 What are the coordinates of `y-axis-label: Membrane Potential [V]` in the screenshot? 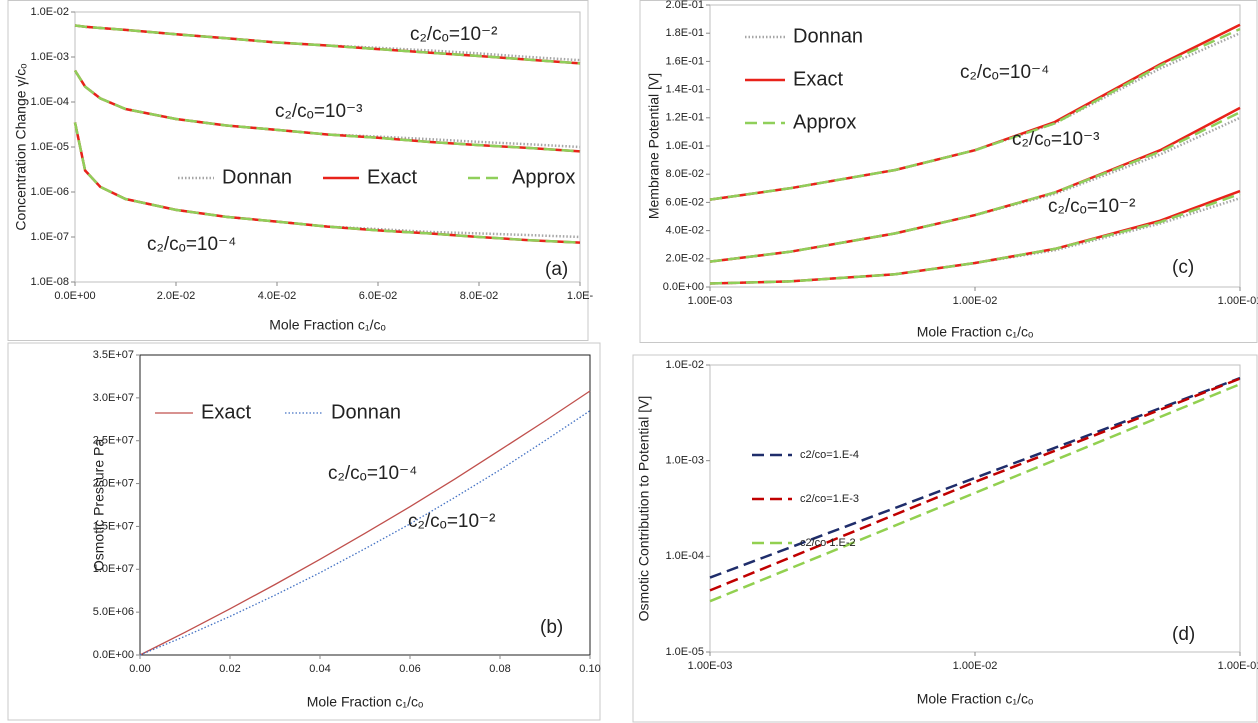 It's located at (654, 146).